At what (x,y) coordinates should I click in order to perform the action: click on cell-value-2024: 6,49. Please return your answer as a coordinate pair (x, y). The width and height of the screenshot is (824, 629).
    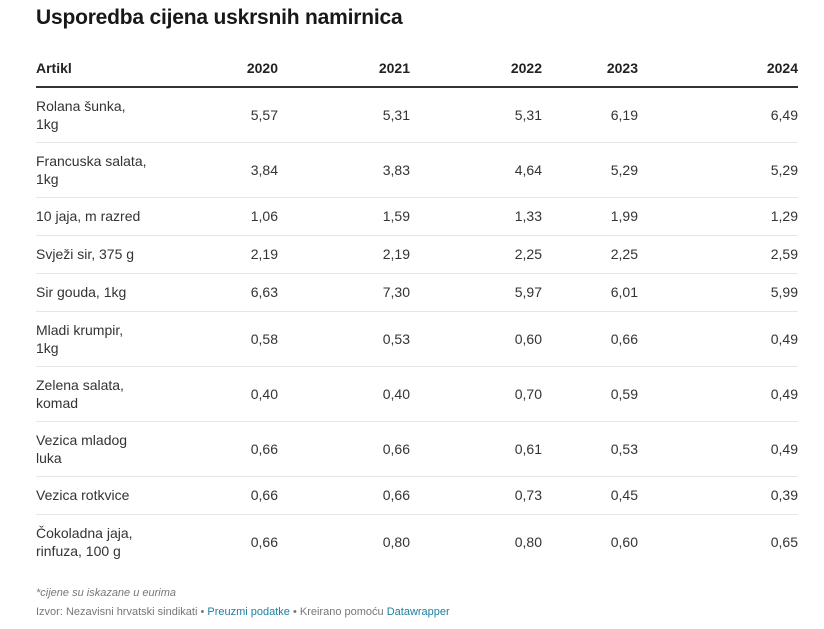
    Looking at the image, I should click on (718, 115).